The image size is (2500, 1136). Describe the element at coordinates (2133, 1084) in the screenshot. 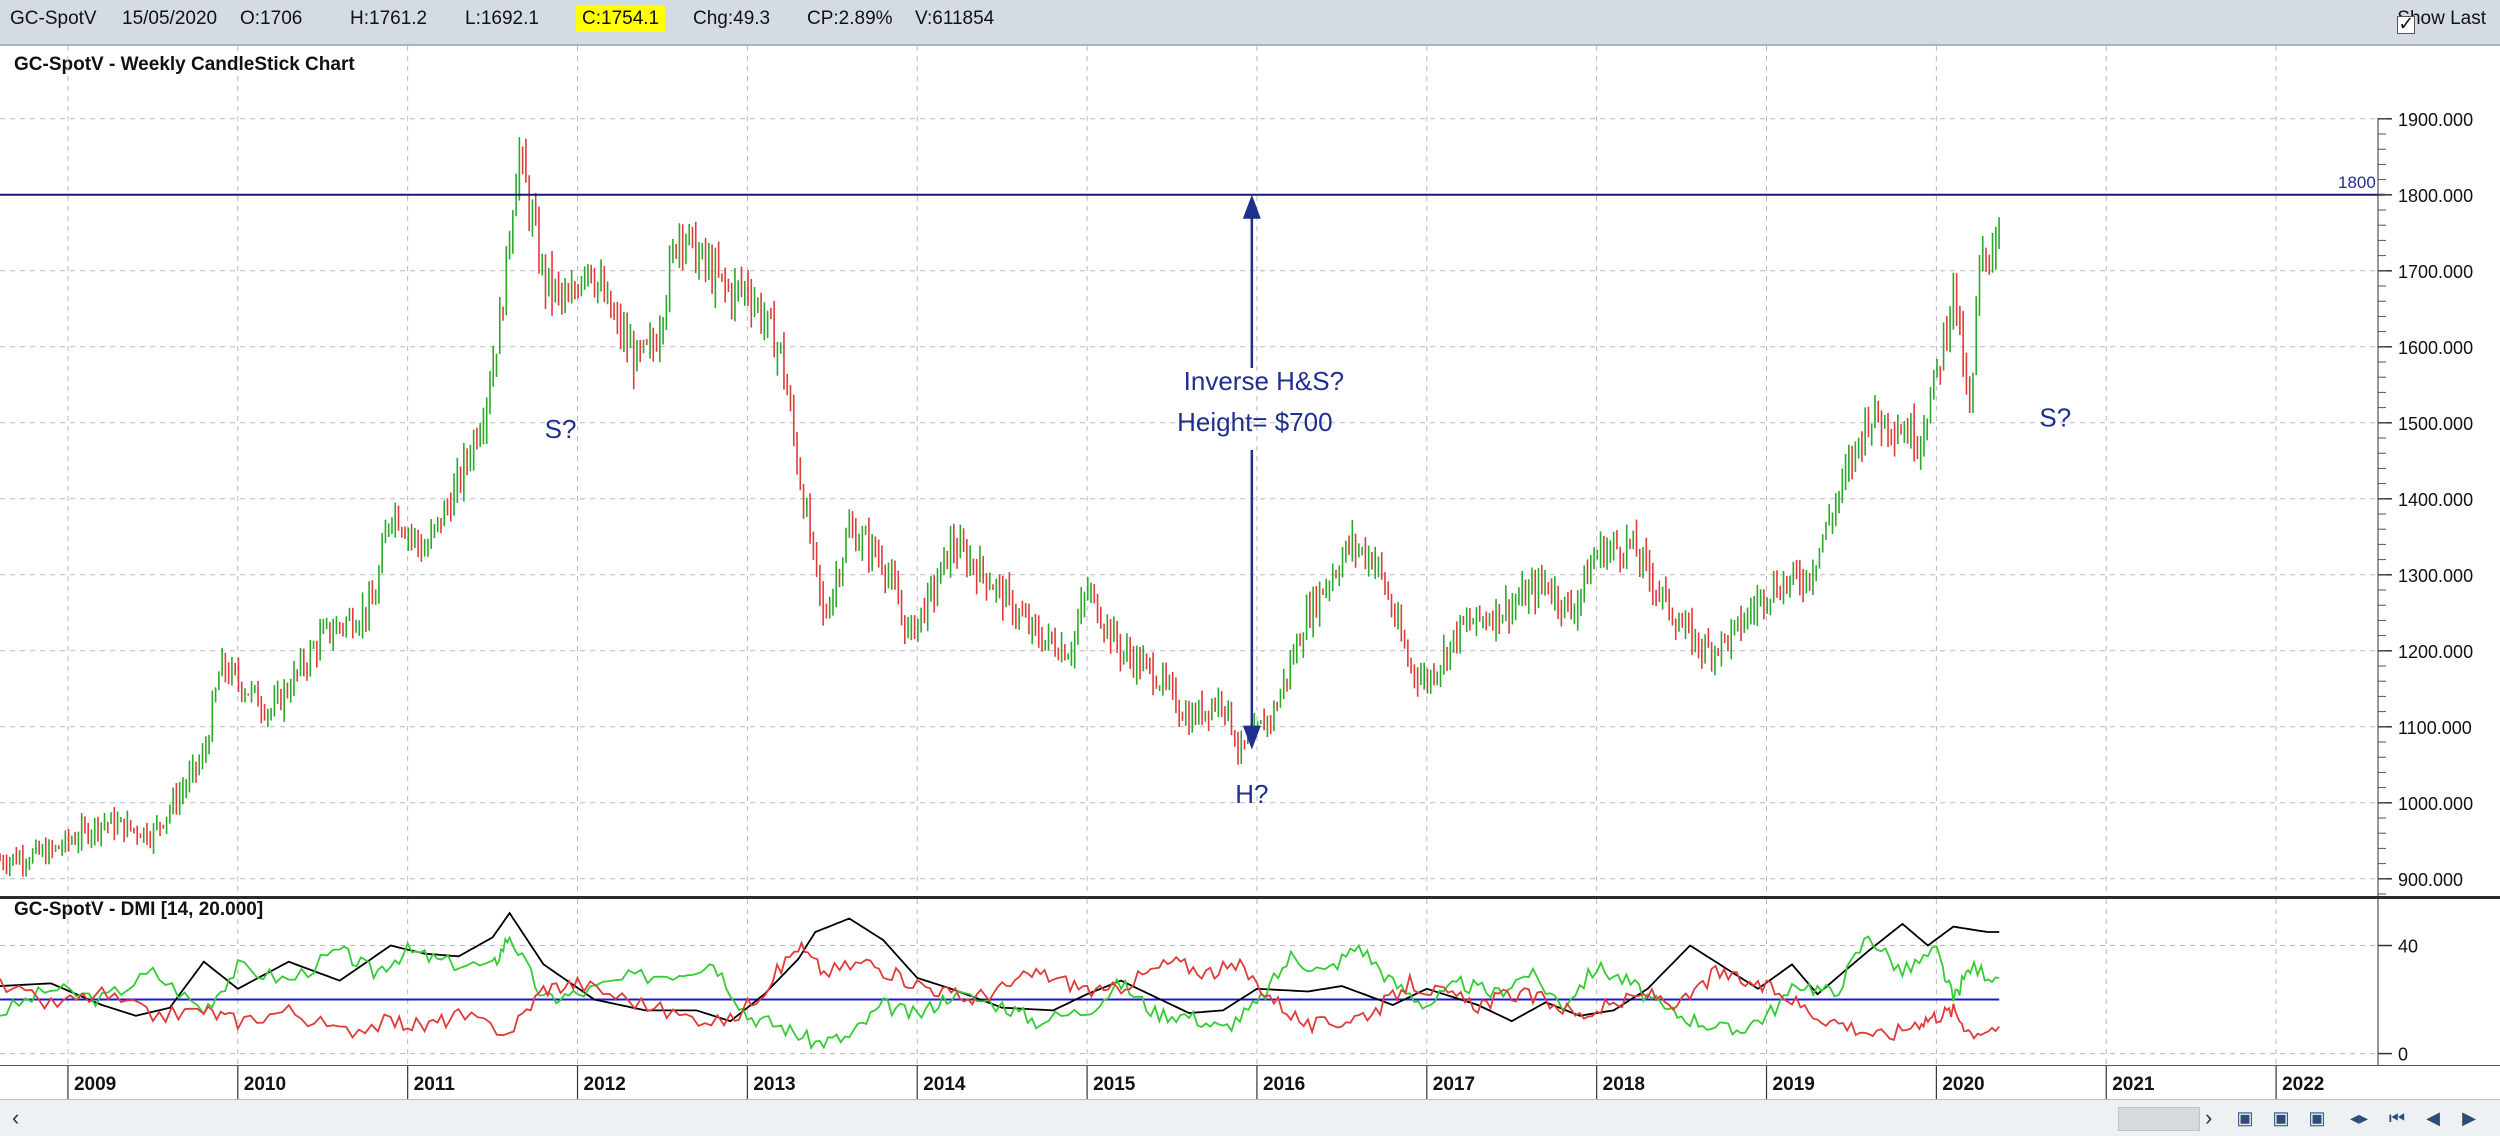

I see `date-tick-label: 2021` at that location.